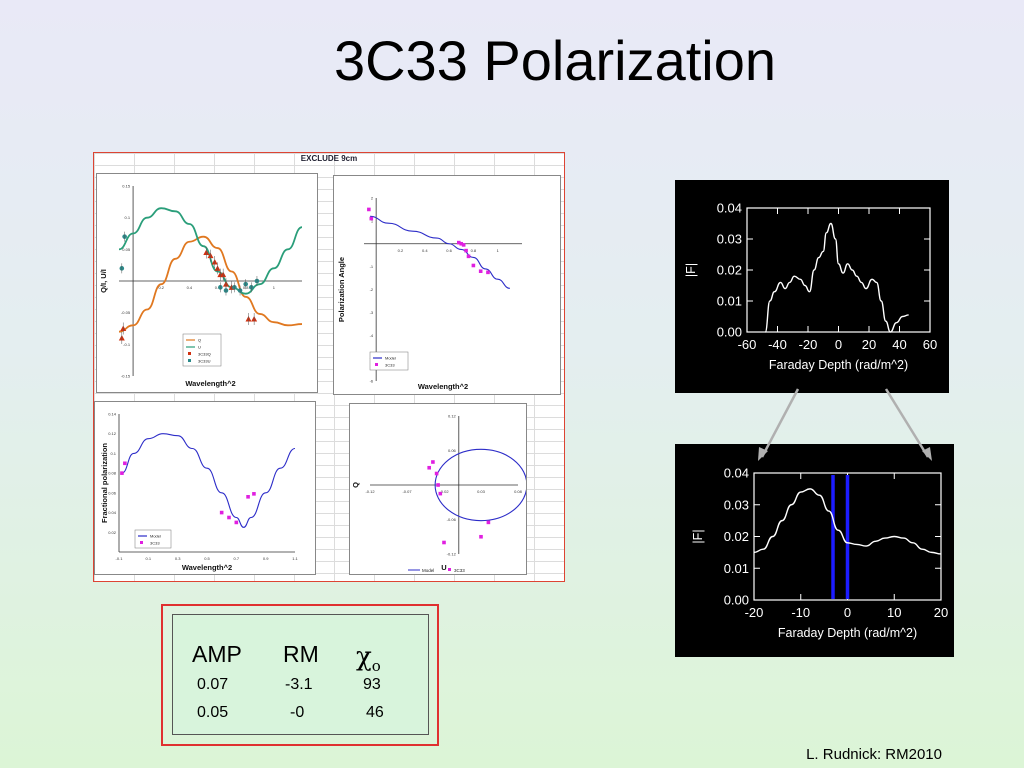  What do you see at coordinates (204, 354) in the screenshot?
I see `legend-label: 3C33Q` at bounding box center [204, 354].